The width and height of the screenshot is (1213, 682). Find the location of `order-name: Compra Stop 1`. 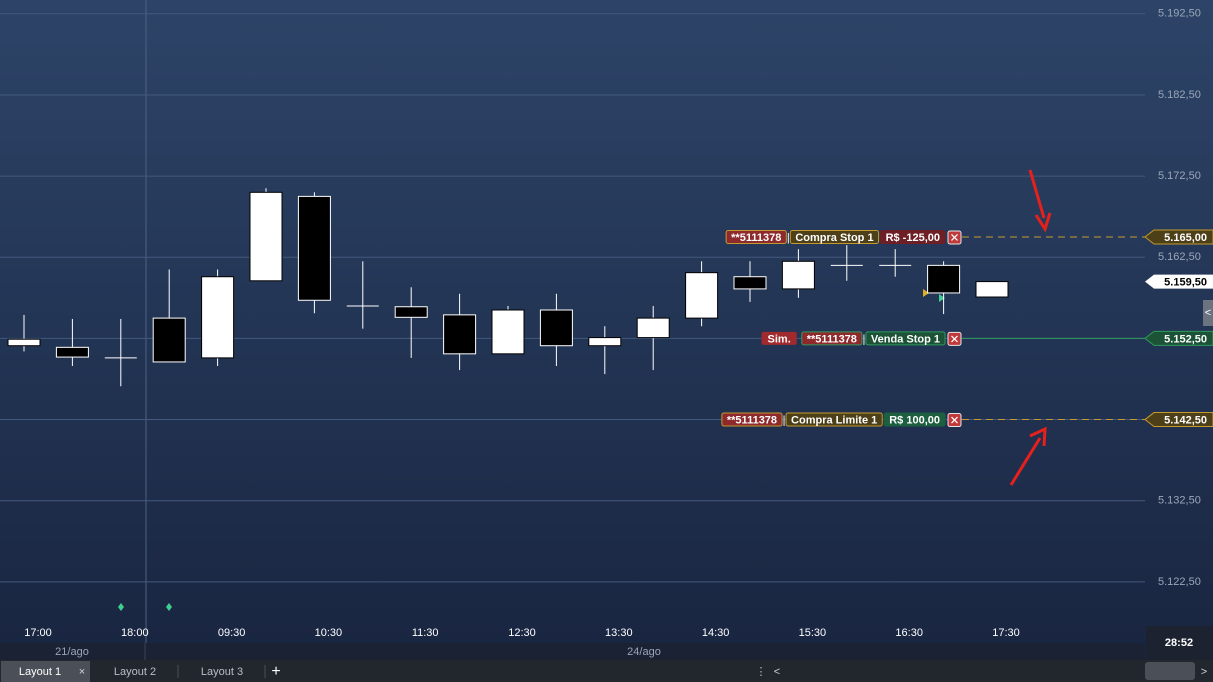

order-name: Compra Stop 1 is located at coordinates (834, 238).